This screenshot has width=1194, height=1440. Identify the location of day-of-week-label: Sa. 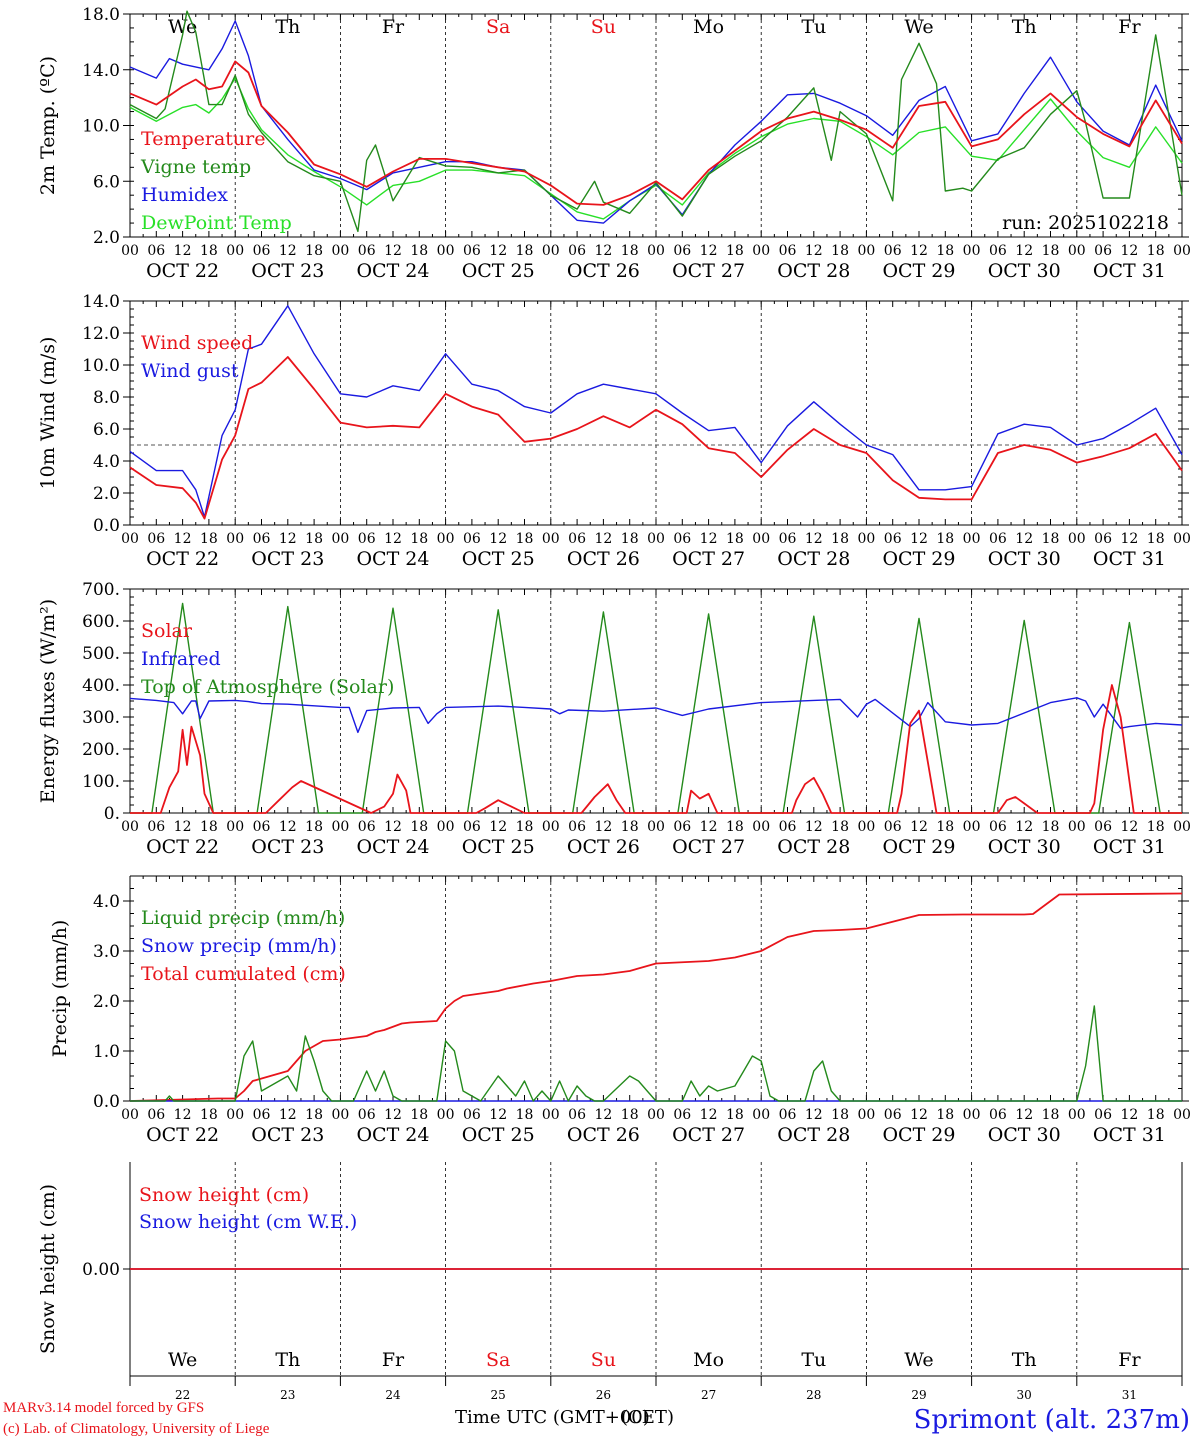
(498, 1360).